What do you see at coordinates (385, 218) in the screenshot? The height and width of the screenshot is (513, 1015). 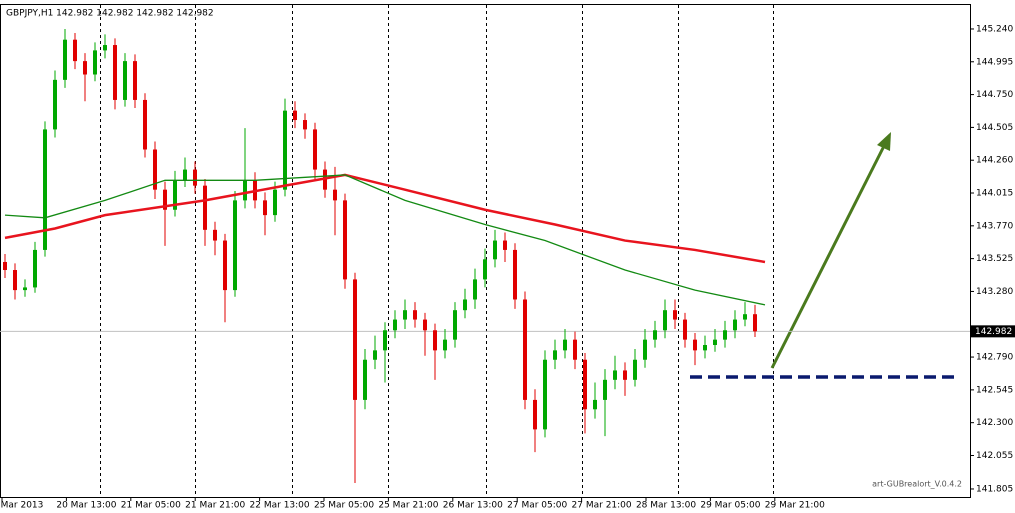 I see `moving-average` at bounding box center [385, 218].